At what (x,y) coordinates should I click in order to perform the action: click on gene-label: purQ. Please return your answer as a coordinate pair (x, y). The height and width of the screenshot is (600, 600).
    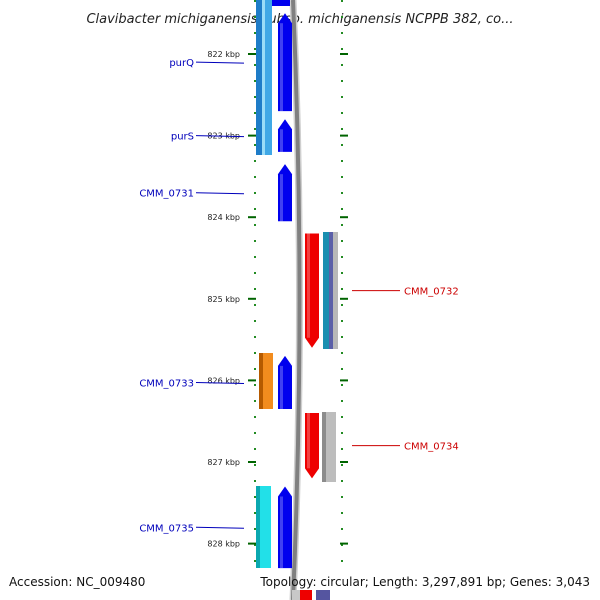
    Looking at the image, I should click on (181, 63).